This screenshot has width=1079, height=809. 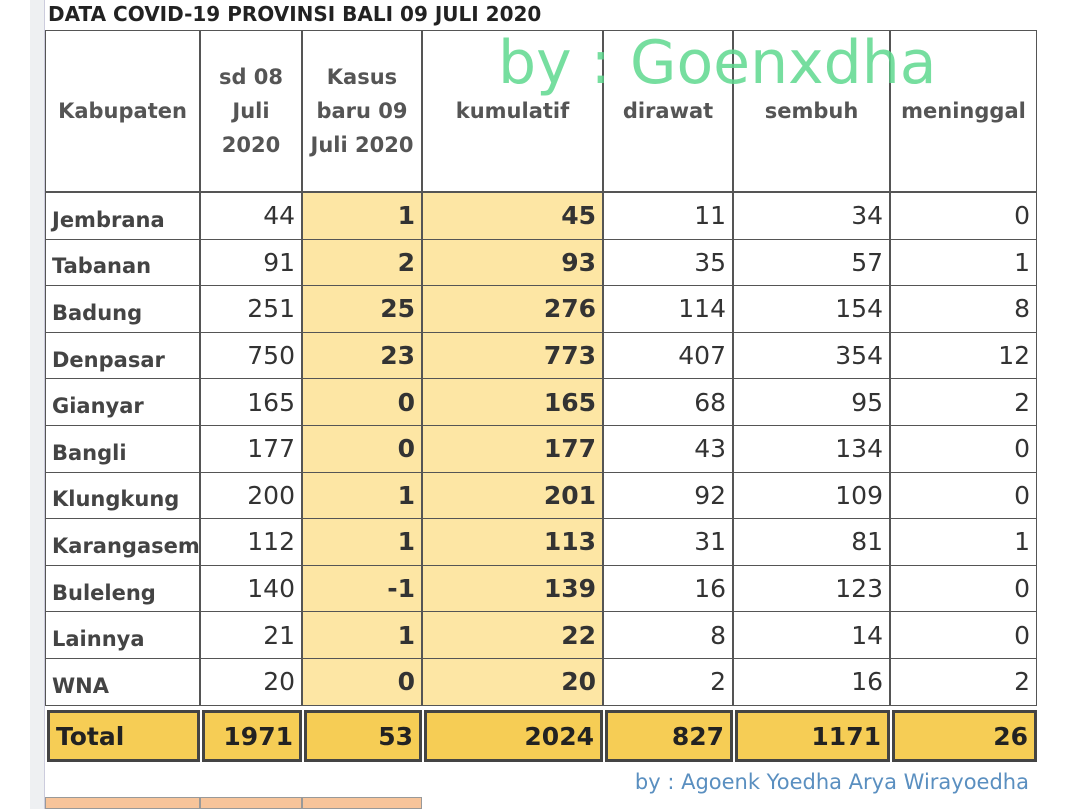 What do you see at coordinates (251, 309) in the screenshot?
I see `table-cell: 251` at bounding box center [251, 309].